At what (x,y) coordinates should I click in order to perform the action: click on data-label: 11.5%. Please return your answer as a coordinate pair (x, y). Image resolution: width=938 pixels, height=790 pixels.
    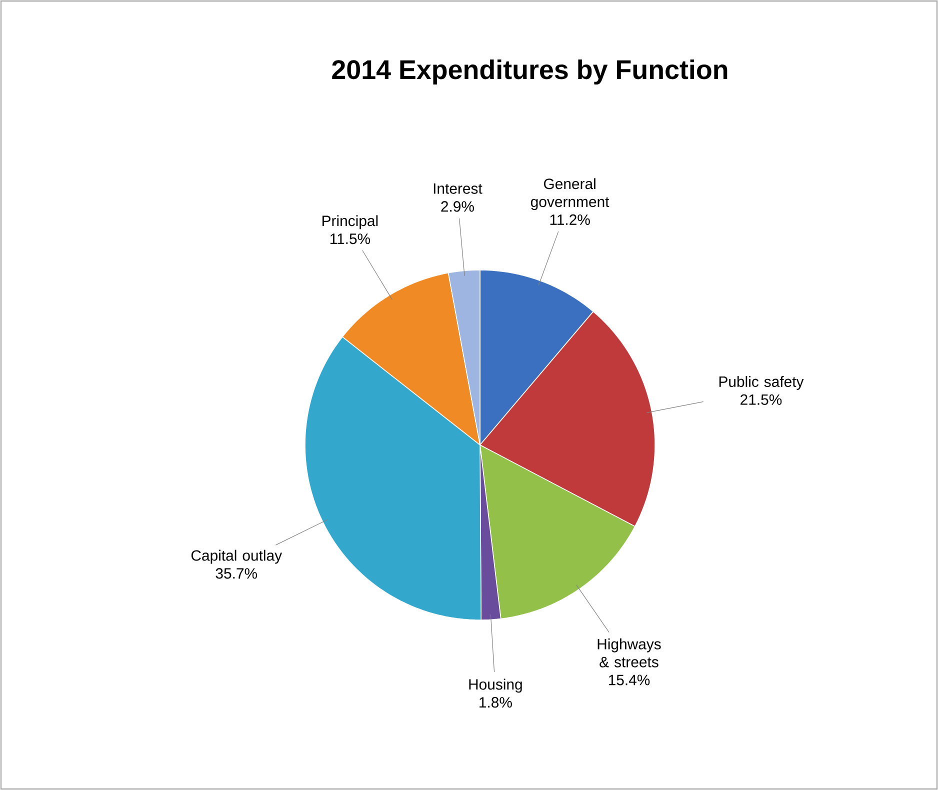
    Looking at the image, I should click on (350, 239).